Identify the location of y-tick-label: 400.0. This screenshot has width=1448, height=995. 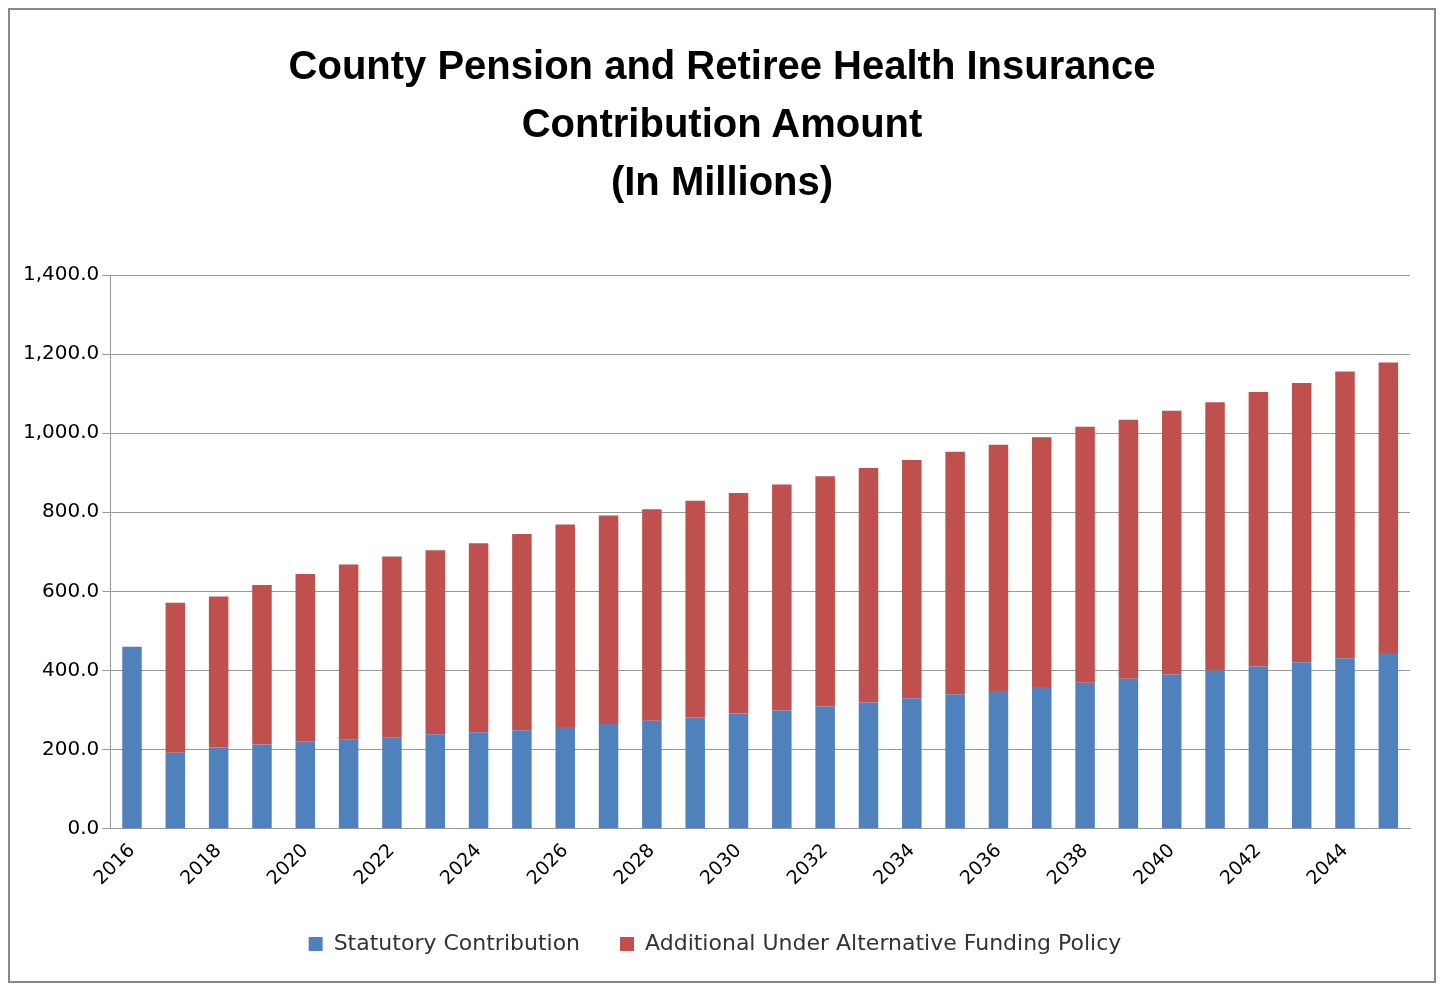
(71, 668).